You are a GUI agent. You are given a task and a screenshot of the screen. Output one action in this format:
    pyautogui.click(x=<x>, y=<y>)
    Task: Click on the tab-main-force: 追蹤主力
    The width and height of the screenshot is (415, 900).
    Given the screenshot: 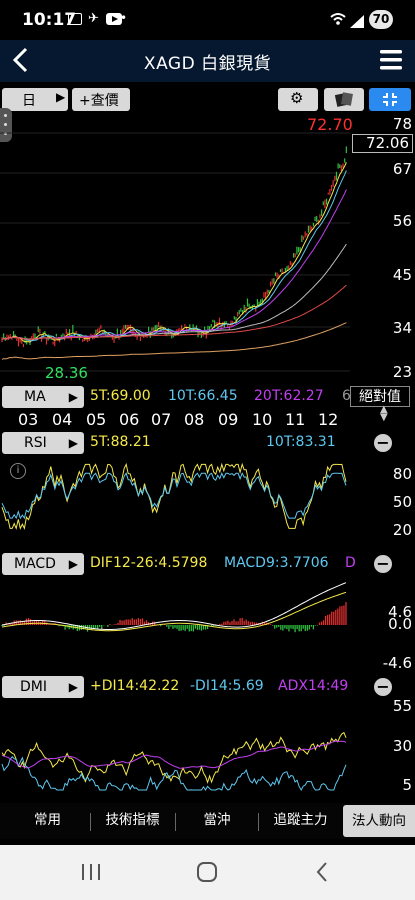 What is the action you would take?
    pyautogui.click(x=300, y=820)
    